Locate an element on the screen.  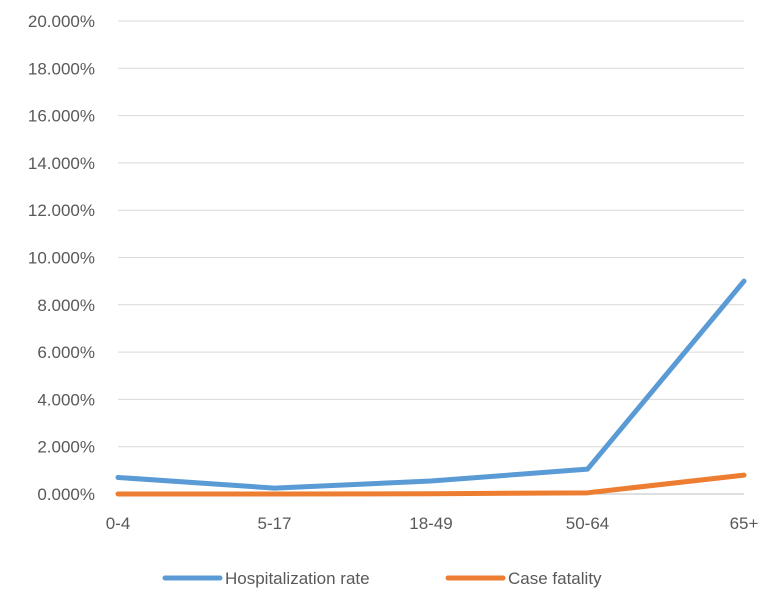
legend-label: Hospitalization rate is located at coordinates (297, 578).